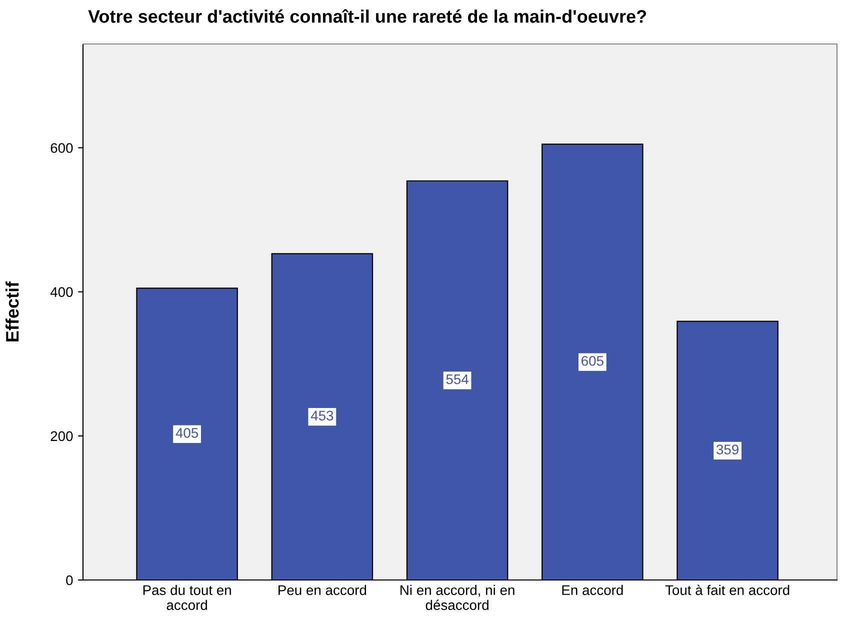  Describe the element at coordinates (593, 361) in the screenshot. I see `data-label: 605` at that location.